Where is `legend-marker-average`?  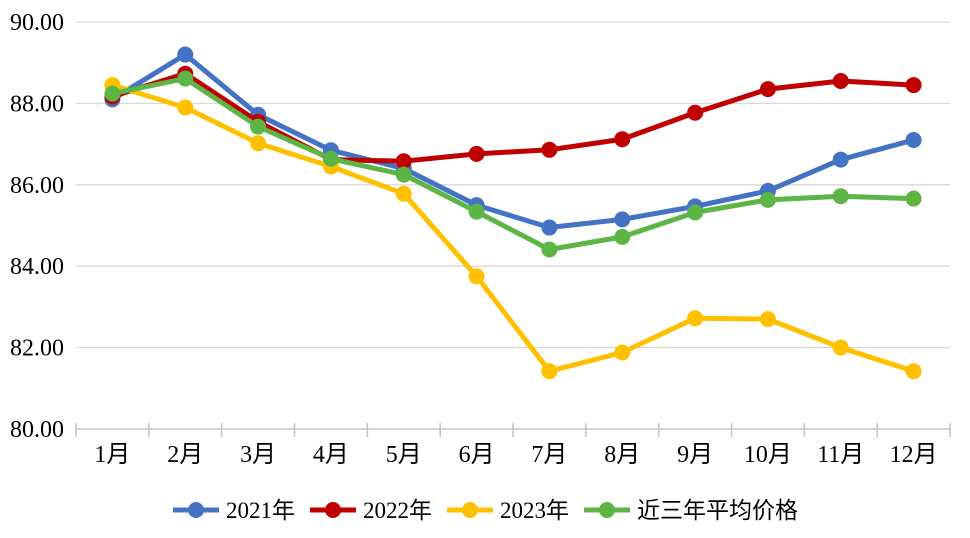
legend-marker-average is located at coordinates (607, 510).